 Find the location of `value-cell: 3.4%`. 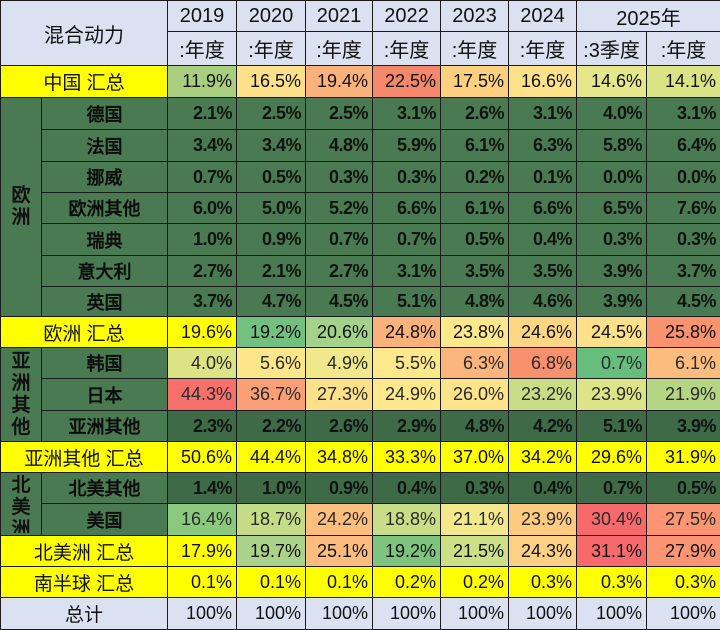

value-cell: 3.4% is located at coordinates (271, 146).